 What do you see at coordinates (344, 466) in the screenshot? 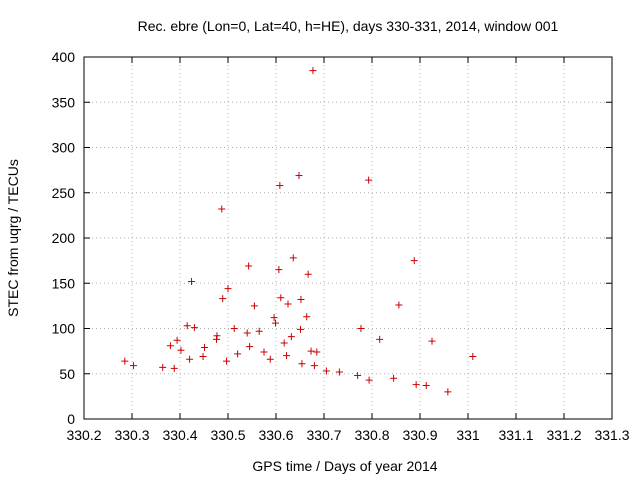
I see `x-axis-label: GPS time / Days of year 2014` at bounding box center [344, 466].